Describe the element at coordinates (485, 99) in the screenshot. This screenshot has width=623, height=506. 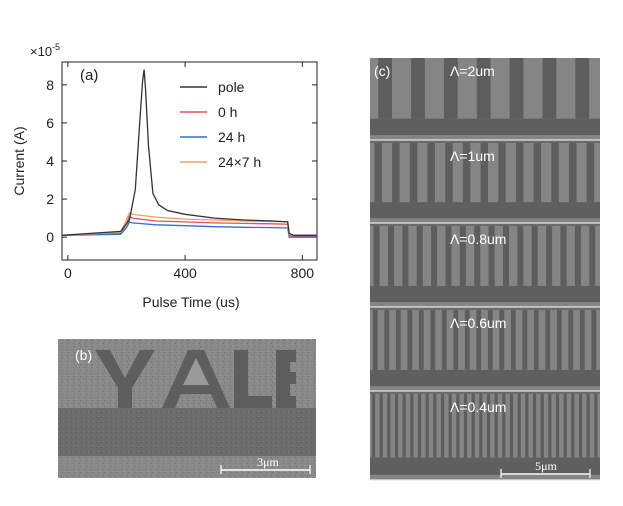
I see `grating-strip: Λ=2um` at that location.